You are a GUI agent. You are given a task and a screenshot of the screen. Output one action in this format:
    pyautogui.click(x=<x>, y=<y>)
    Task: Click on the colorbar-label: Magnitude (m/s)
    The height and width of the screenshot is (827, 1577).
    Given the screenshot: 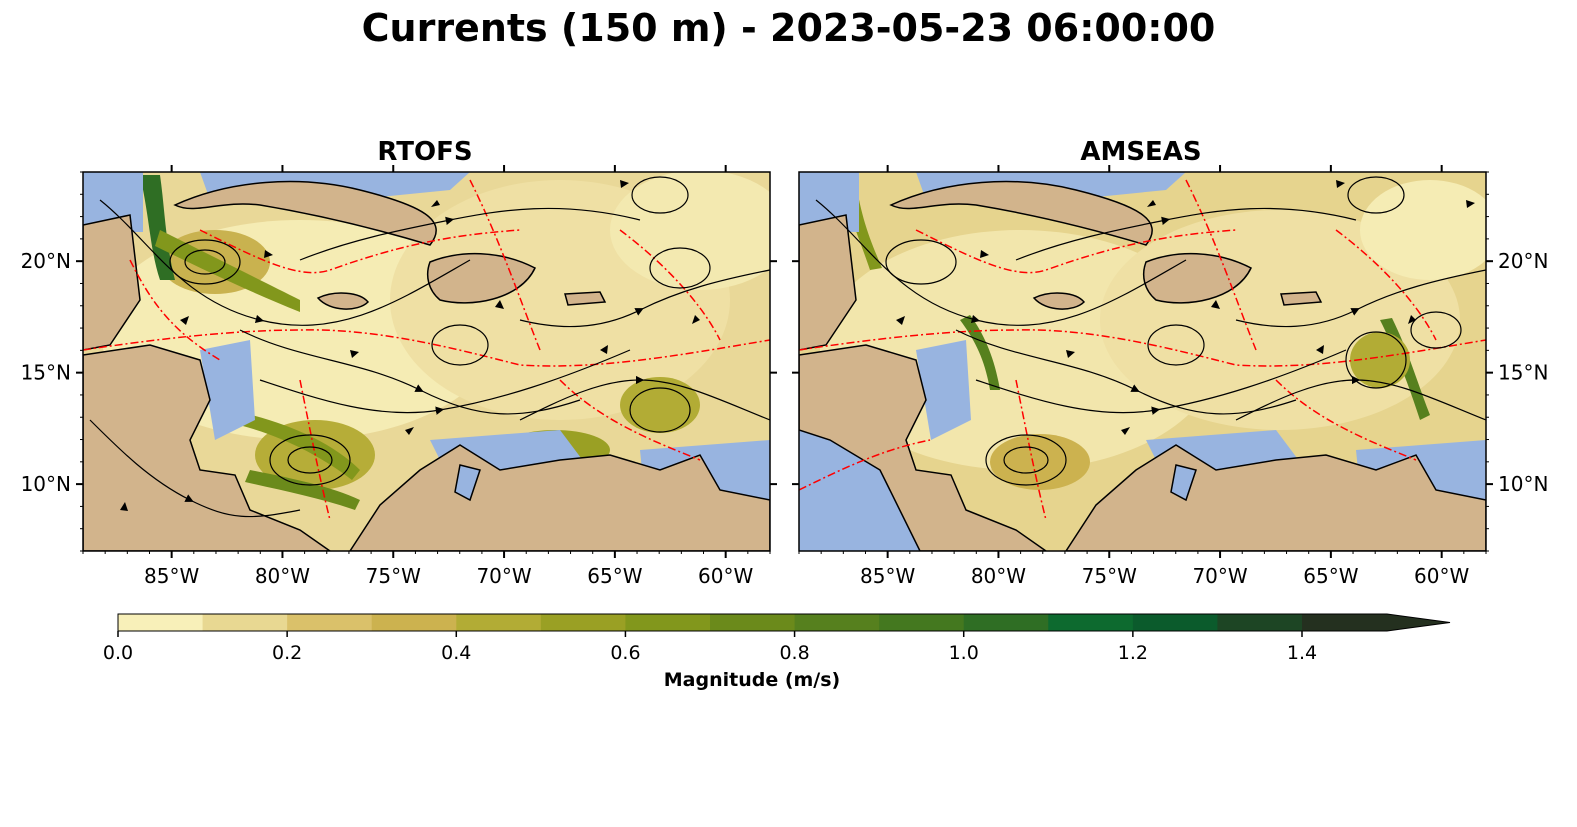 What is the action you would take?
    pyautogui.click(x=752, y=680)
    